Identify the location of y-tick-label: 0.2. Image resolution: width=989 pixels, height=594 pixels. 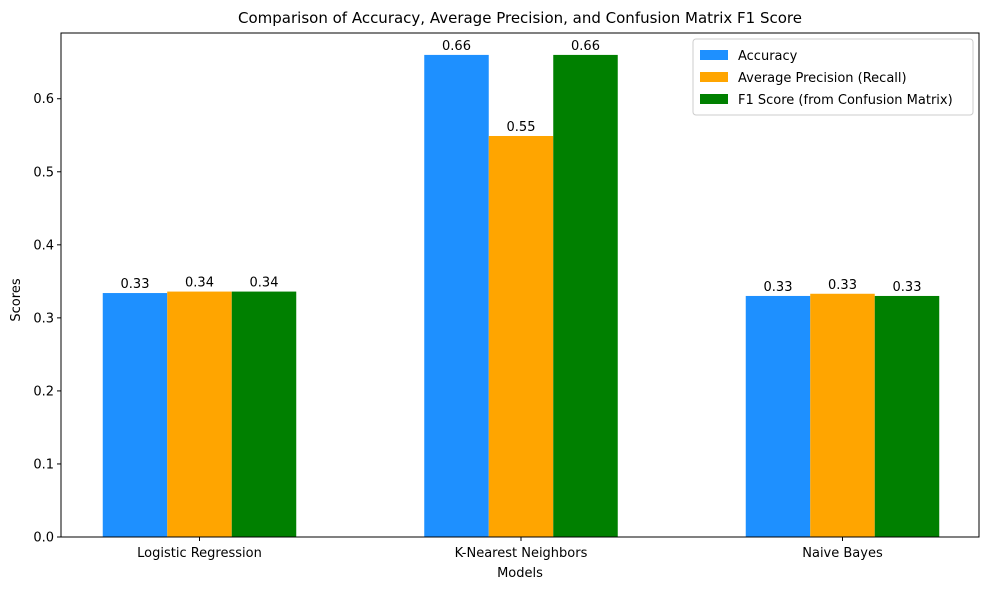
(43, 391).